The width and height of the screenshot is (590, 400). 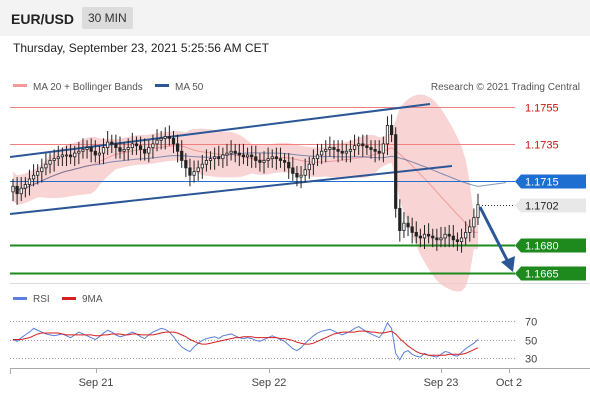 What do you see at coordinates (20, 85) in the screenshot?
I see `bollinger-legend-swatch` at bounding box center [20, 85].